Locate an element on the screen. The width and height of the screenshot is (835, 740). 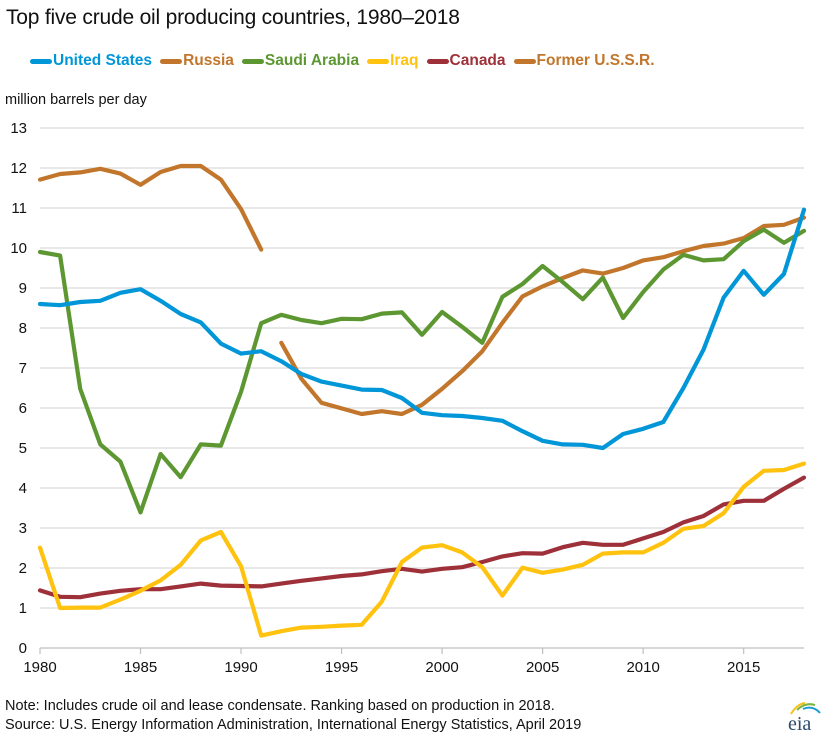
legend-label-iraq: Iraq is located at coordinates (404, 60).